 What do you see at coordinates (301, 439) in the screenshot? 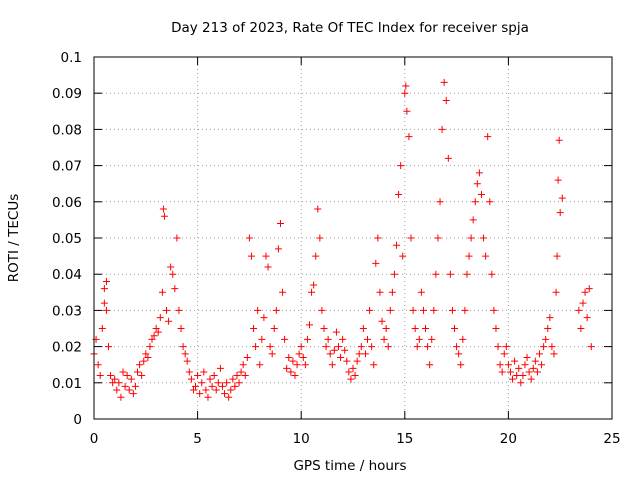
I see `x-tick-label: 10` at bounding box center [301, 439].